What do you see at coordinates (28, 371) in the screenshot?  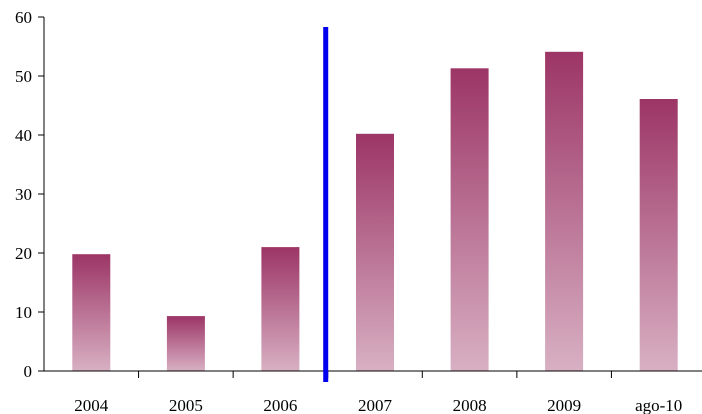 I see `y-tick-label: 0` at bounding box center [28, 371].